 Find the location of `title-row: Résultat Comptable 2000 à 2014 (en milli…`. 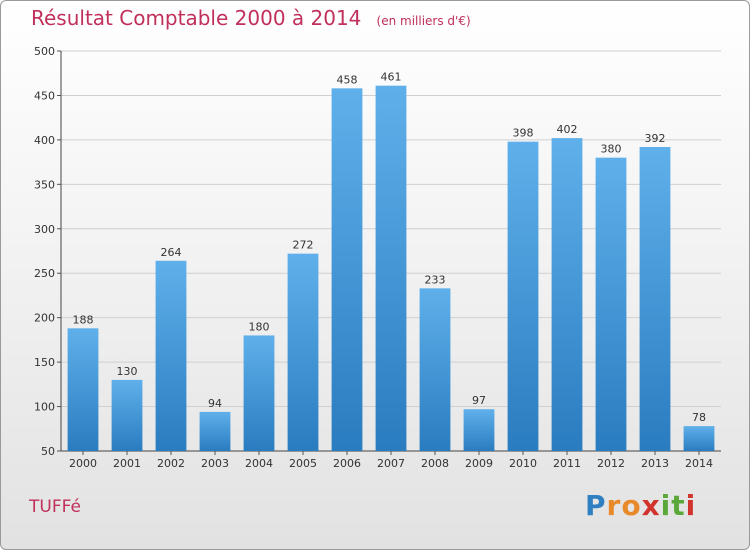

title-row: Résultat Comptable 2000 à 2014 (en milli… is located at coordinates (251, 18).